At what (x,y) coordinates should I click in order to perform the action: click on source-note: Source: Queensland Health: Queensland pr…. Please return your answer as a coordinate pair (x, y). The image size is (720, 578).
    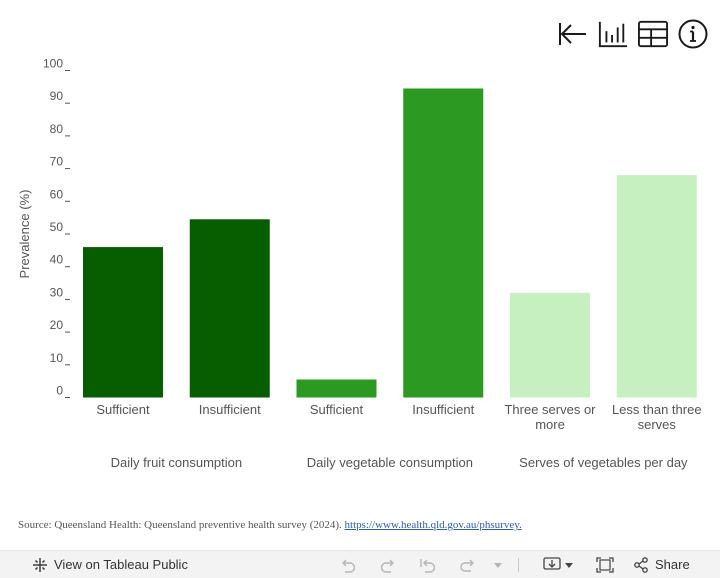
    Looking at the image, I should click on (270, 525).